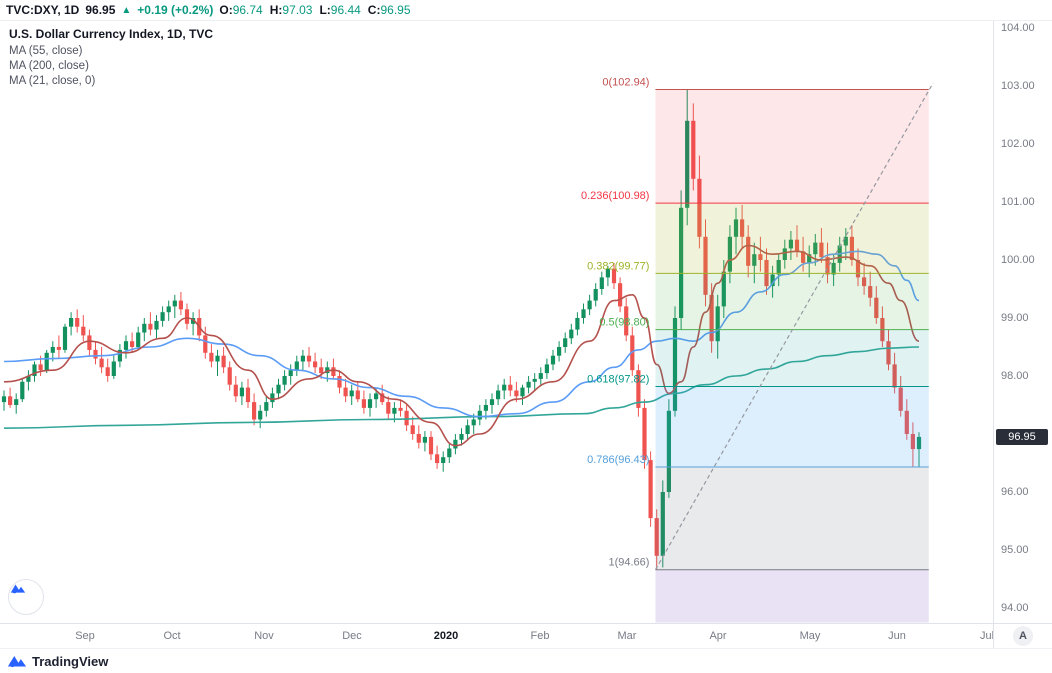 This screenshot has height=673, width=1052. Describe the element at coordinates (625, 82) in the screenshot. I see `svg-text: 0(102.94)` at that location.